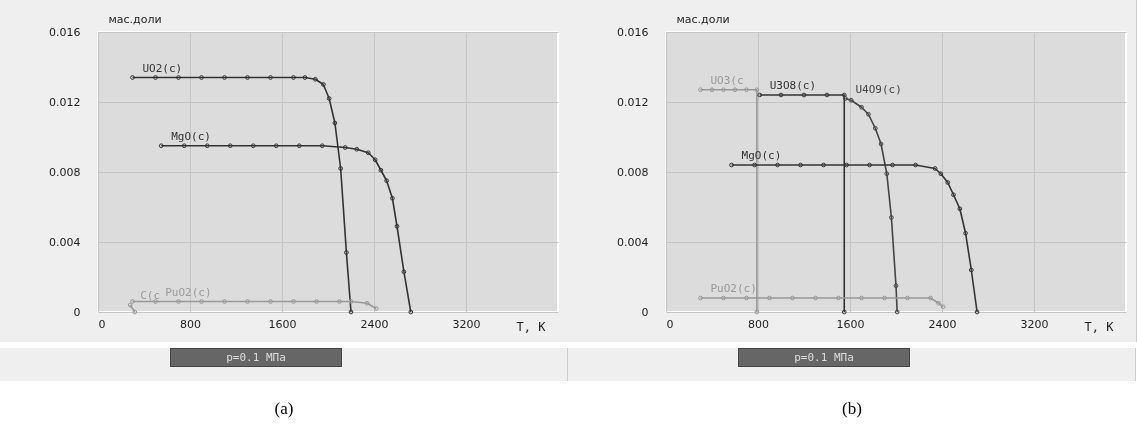 Image resolution: width=1137 pixels, height=430 pixels. What do you see at coordinates (727, 80) in the screenshot?
I see `series-label: UO3(c` at bounding box center [727, 80].